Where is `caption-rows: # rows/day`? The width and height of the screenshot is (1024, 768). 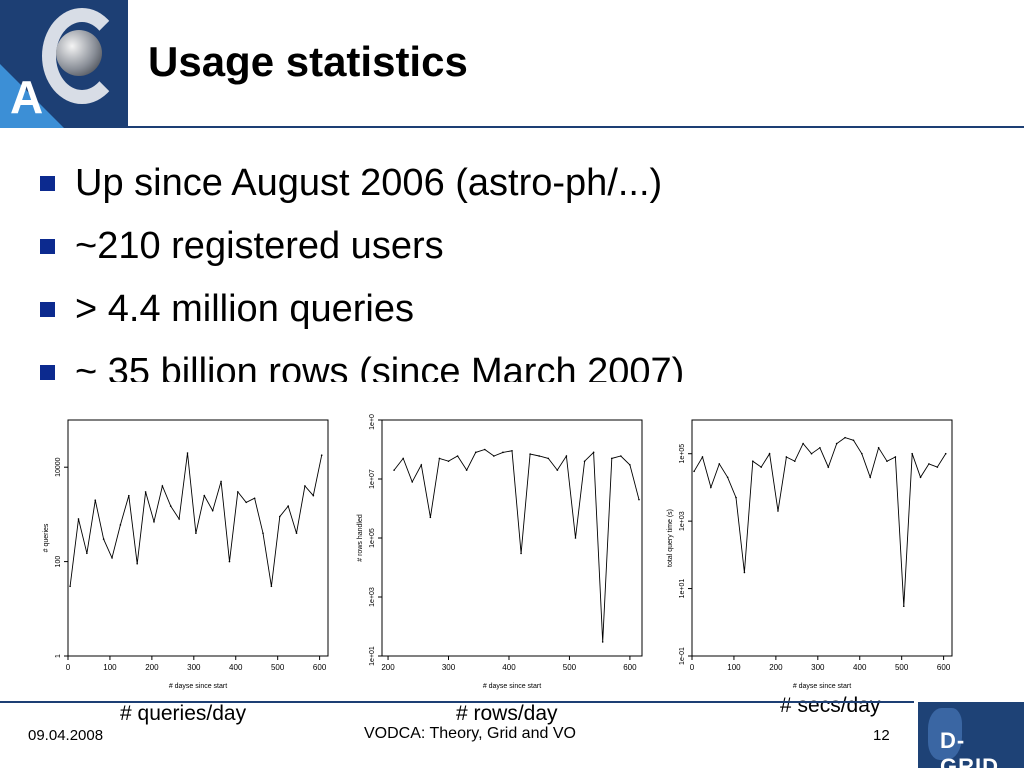
caption-rows: # rows/day is located at coordinates (507, 713).